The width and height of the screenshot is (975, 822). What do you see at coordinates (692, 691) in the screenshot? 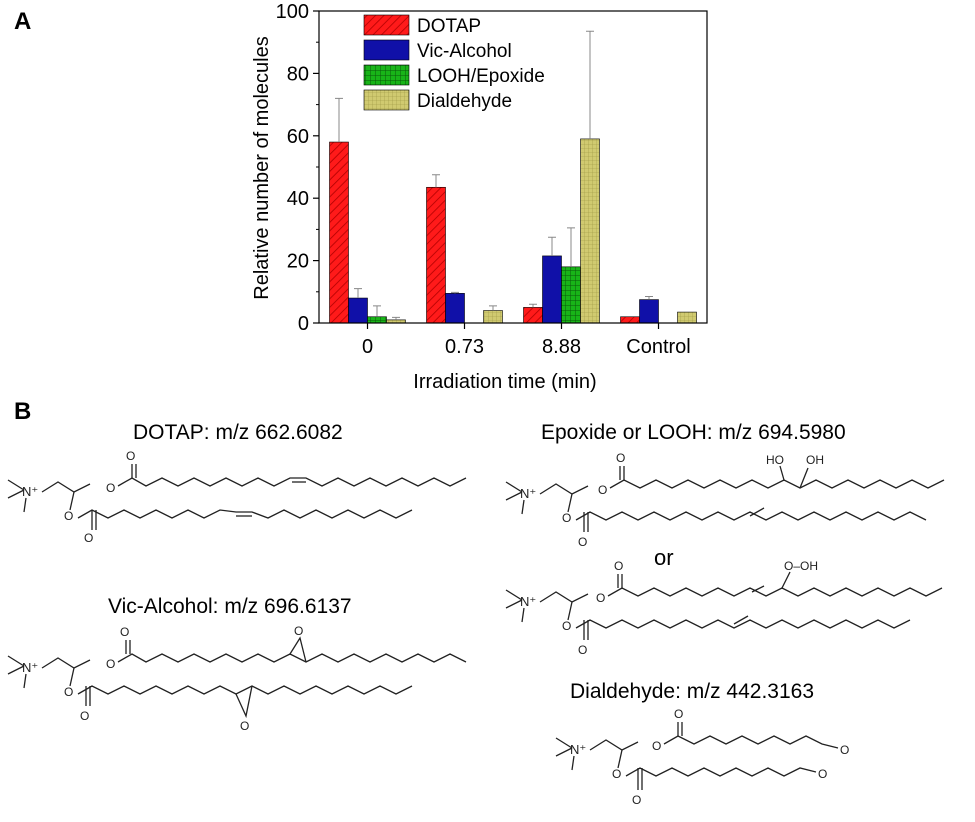
I see `dialdehyde-title: Dialdehyde: m/z 442.3163` at bounding box center [692, 691].